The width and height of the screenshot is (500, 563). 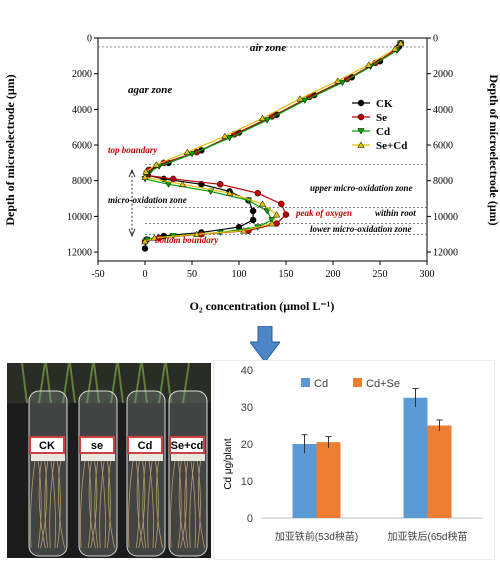 What do you see at coordinates (47, 446) in the screenshot?
I see `tube-label: CK` at bounding box center [47, 446].